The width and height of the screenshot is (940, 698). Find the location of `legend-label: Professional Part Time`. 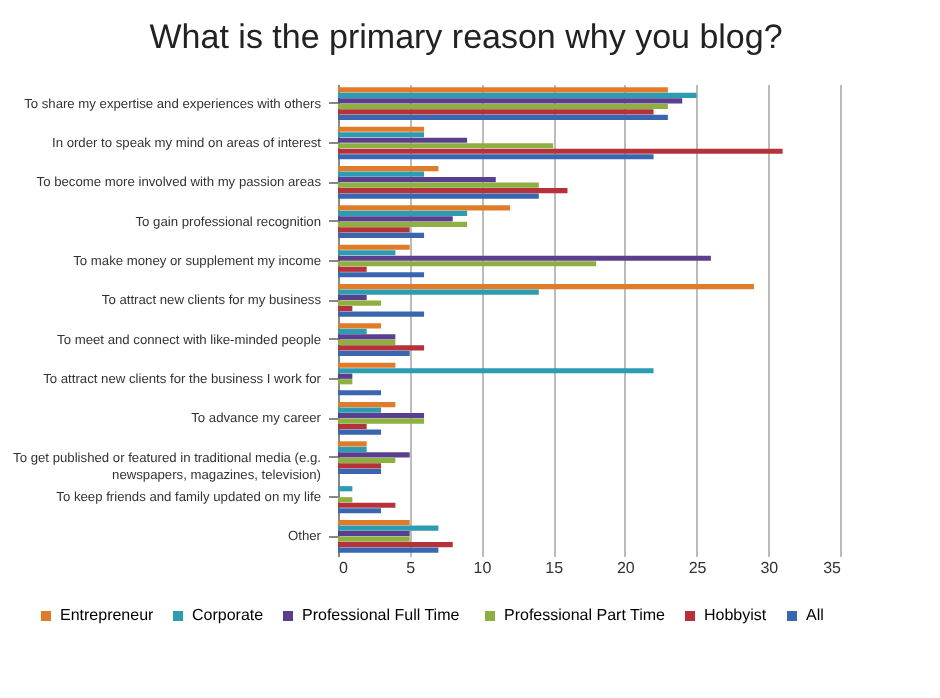

legend-label: Professional Part Time is located at coordinates (585, 615).